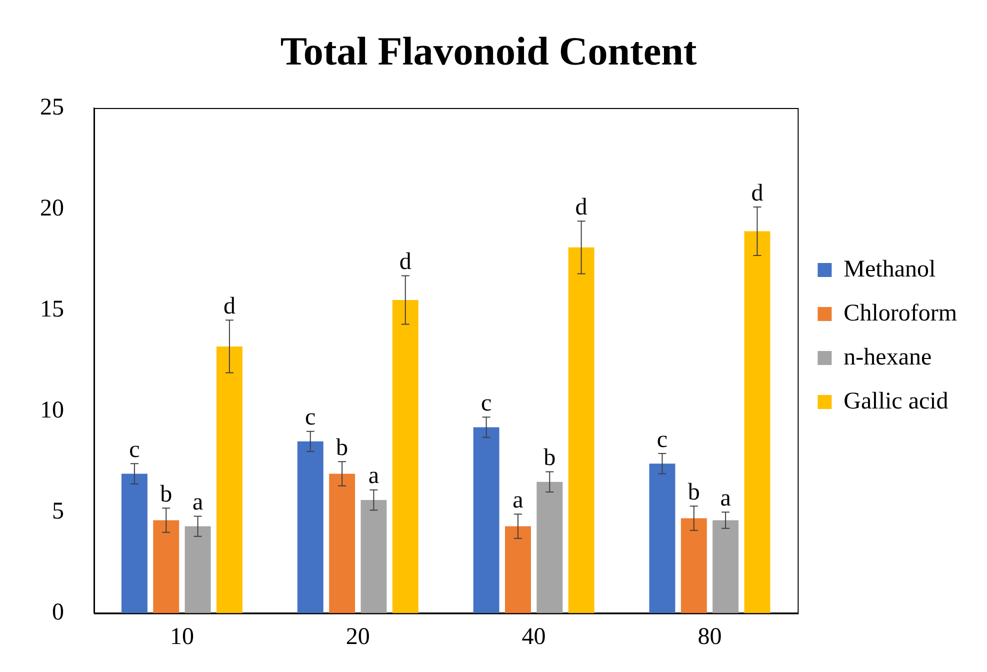 Image resolution: width=987 pixels, height=672 pixels. Describe the element at coordinates (896, 401) in the screenshot. I see `legend-label: Gallic acid` at that location.